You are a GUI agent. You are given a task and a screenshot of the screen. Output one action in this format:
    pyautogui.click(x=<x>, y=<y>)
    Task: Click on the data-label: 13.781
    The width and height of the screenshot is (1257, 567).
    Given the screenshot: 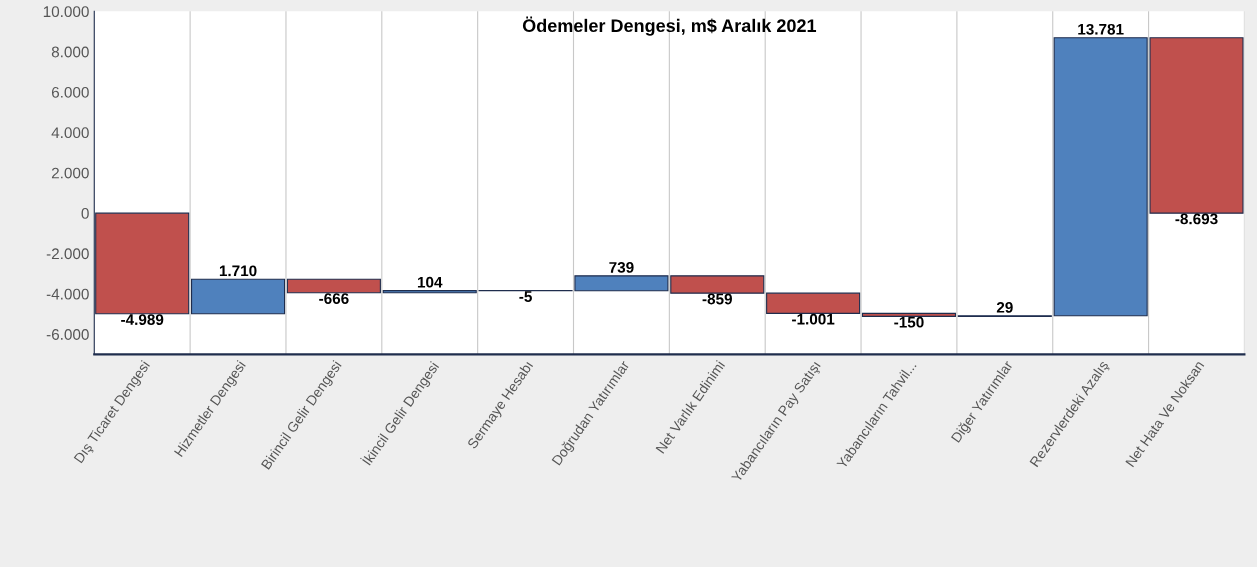 What is the action you would take?
    pyautogui.click(x=1101, y=29)
    